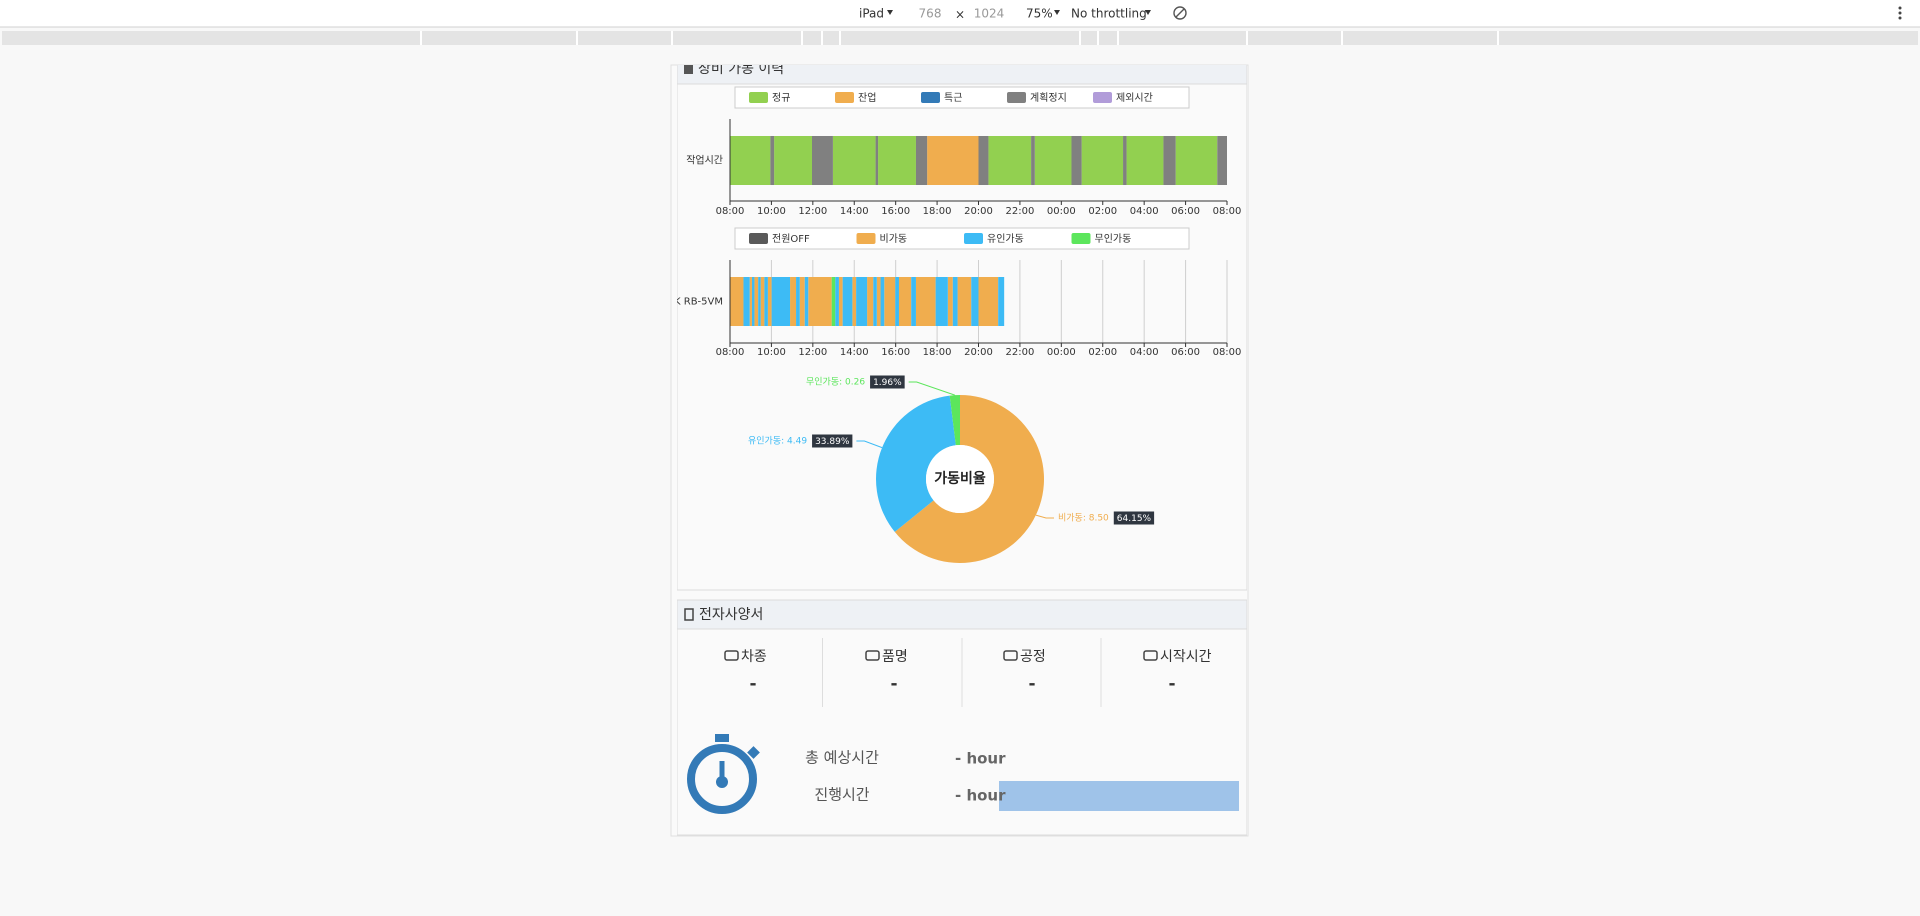 The height and width of the screenshot is (916, 1920). What do you see at coordinates (1010, 655) in the screenshot?
I see `field-icon` at bounding box center [1010, 655].